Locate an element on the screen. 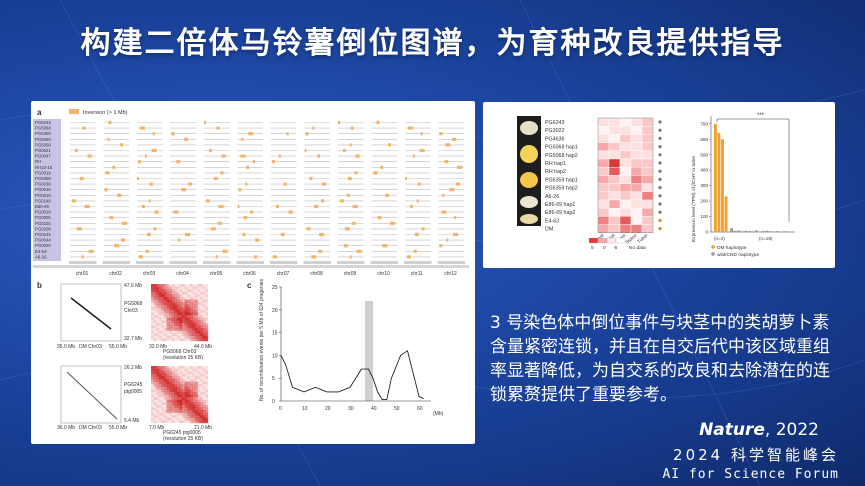 The image size is (865, 486). b-bot-ymid: PG6245 is located at coordinates (133, 385).